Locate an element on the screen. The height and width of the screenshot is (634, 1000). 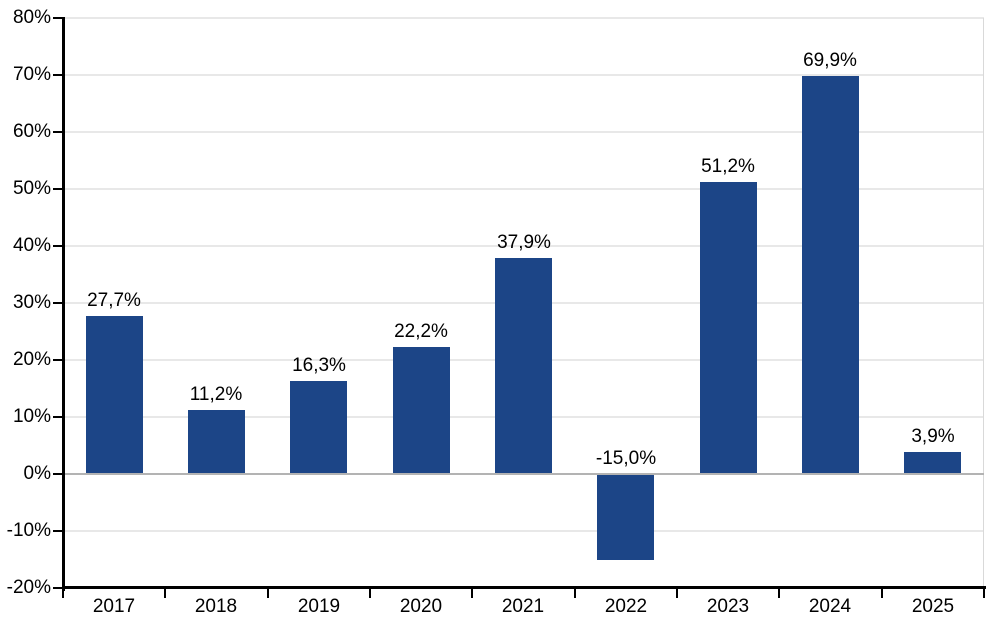
bar-2023 is located at coordinates (728, 328).